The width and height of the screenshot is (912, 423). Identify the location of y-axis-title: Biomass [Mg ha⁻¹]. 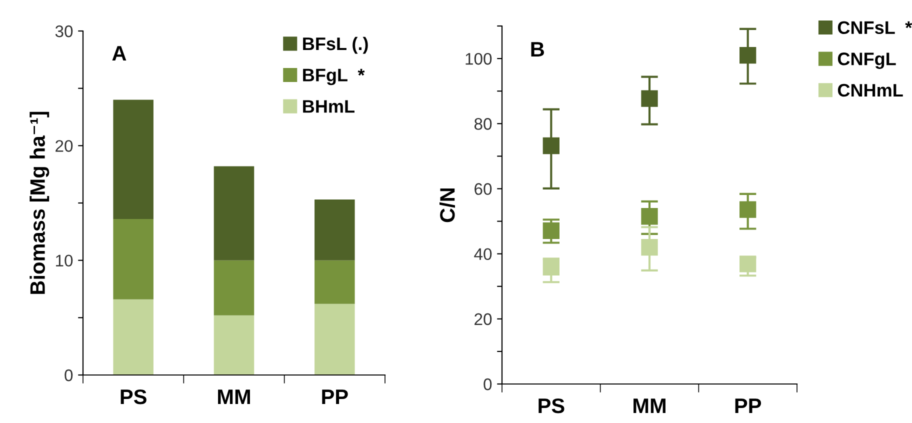
(40, 203).